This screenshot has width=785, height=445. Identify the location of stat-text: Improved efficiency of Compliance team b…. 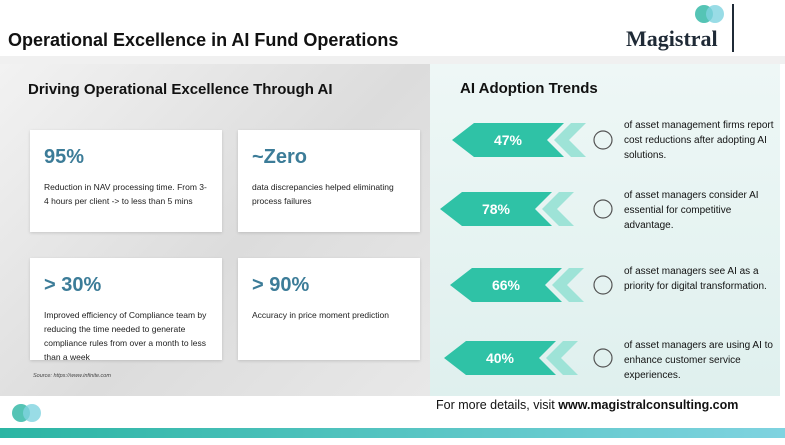
(125, 336).